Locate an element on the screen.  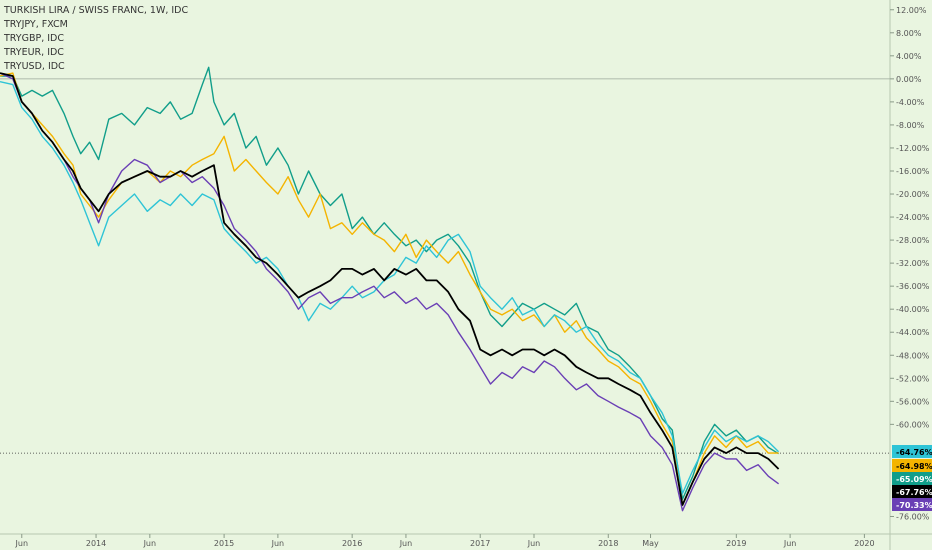
y-tick-label: -28.00% is located at coordinates (913, 240).